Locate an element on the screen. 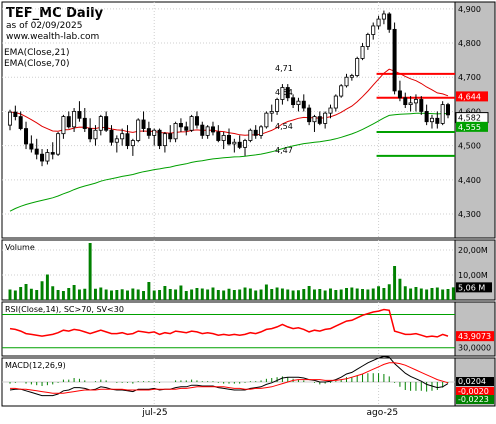 The image size is (496, 424). right-price-label: 4,555 is located at coordinates (469, 127).